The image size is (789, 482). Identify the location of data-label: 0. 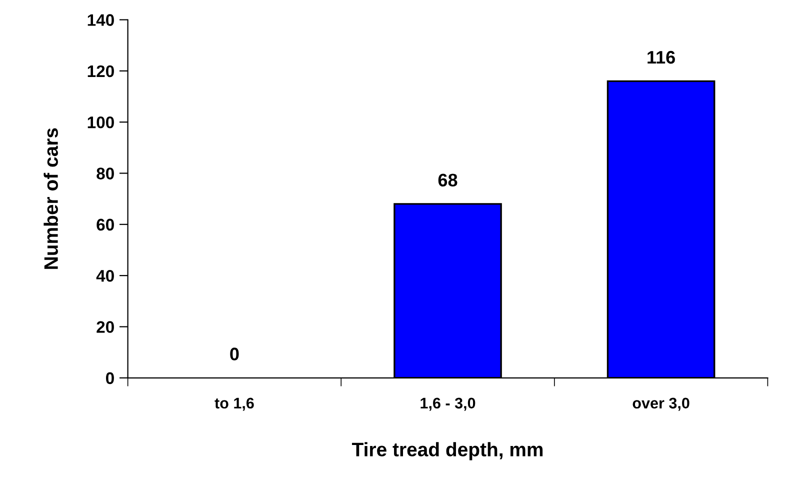
(234, 354).